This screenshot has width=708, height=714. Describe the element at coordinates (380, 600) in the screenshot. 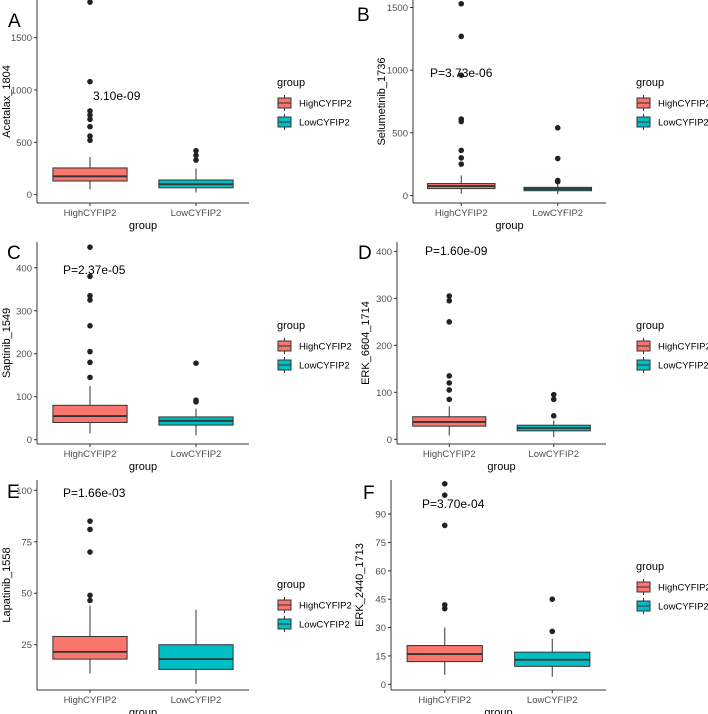

I see `y-tick-label: 45` at that location.